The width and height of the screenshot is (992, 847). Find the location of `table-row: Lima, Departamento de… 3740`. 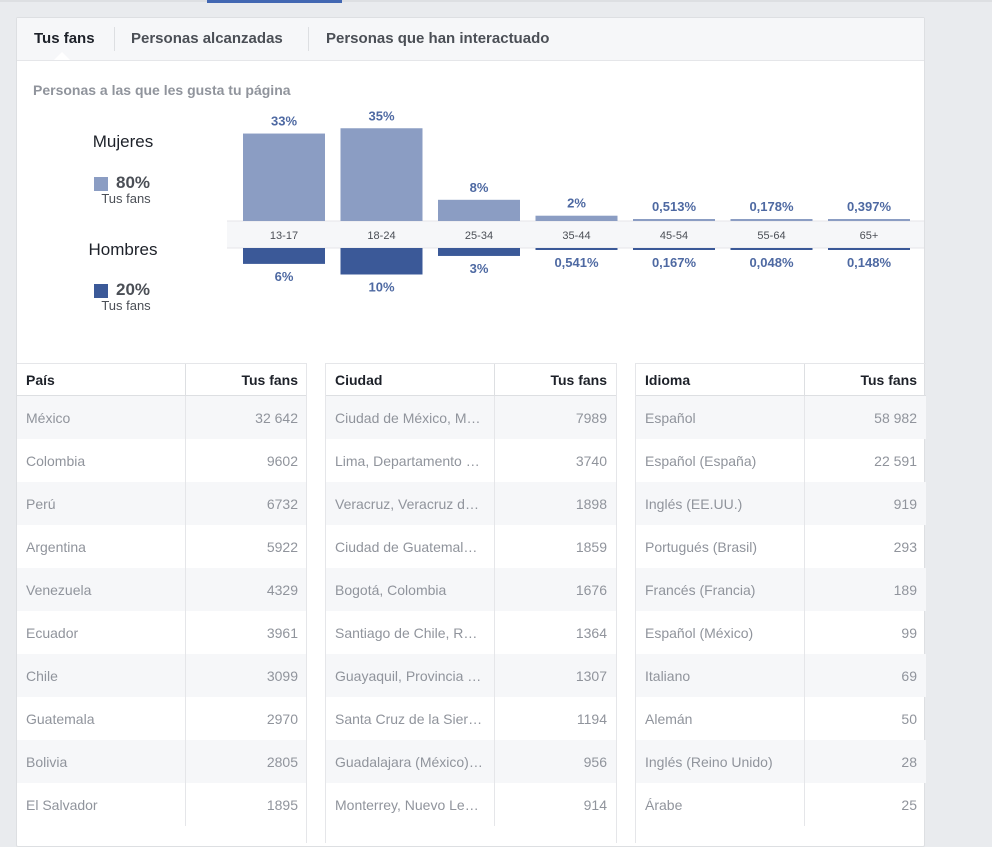

table-row: Lima, Departamento de… 3740 is located at coordinates (471, 460).